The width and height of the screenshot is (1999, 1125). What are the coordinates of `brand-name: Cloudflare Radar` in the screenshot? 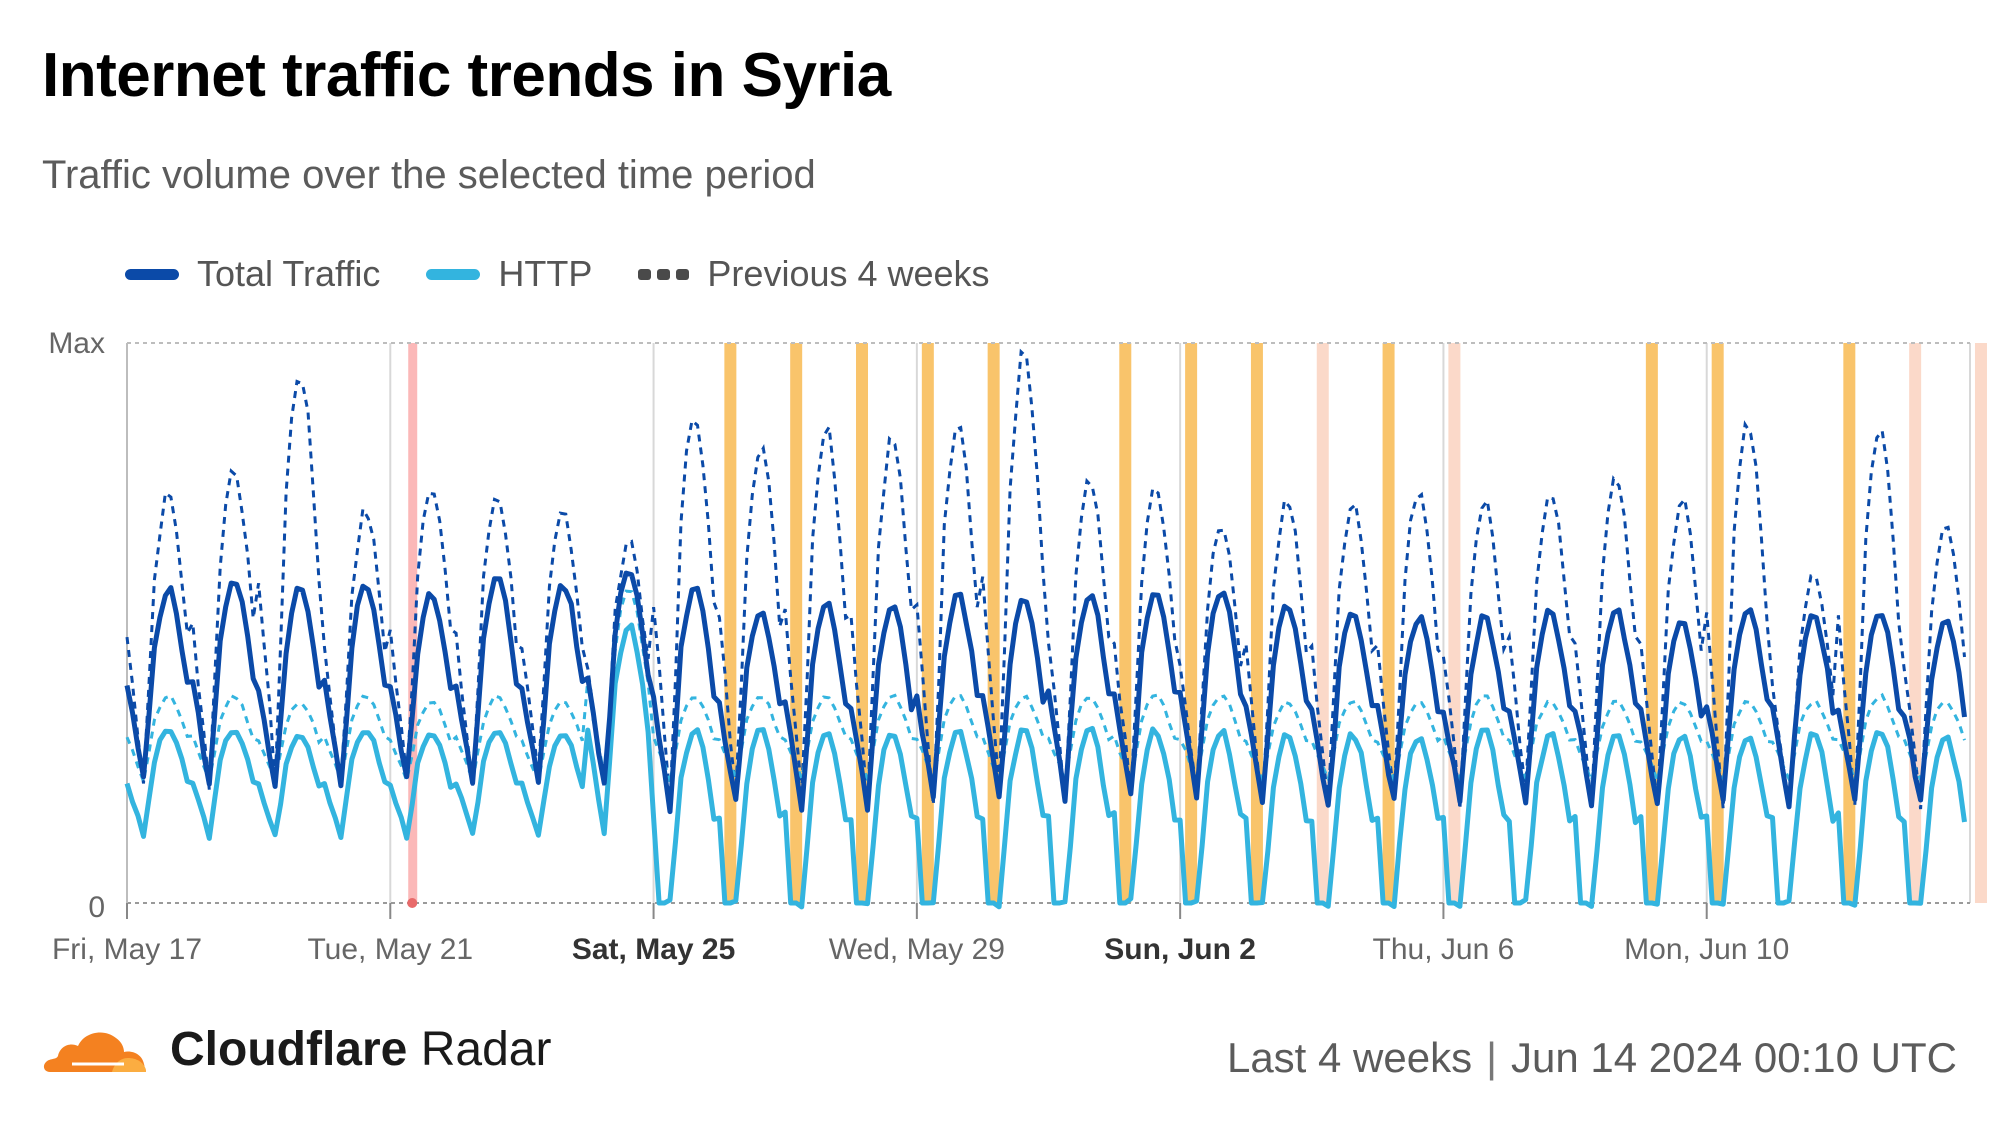 It's located at (360, 1049).